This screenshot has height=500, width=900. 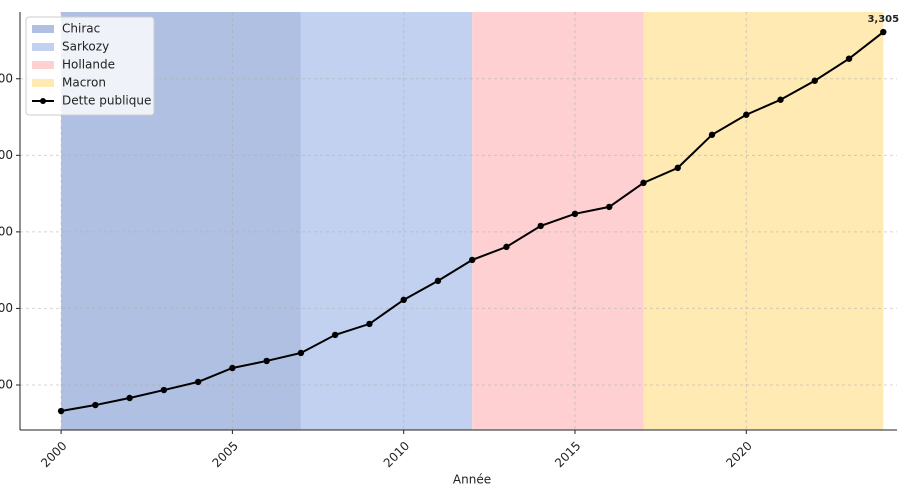 What do you see at coordinates (53, 454) in the screenshot?
I see `x-tick-label: 2000` at bounding box center [53, 454].